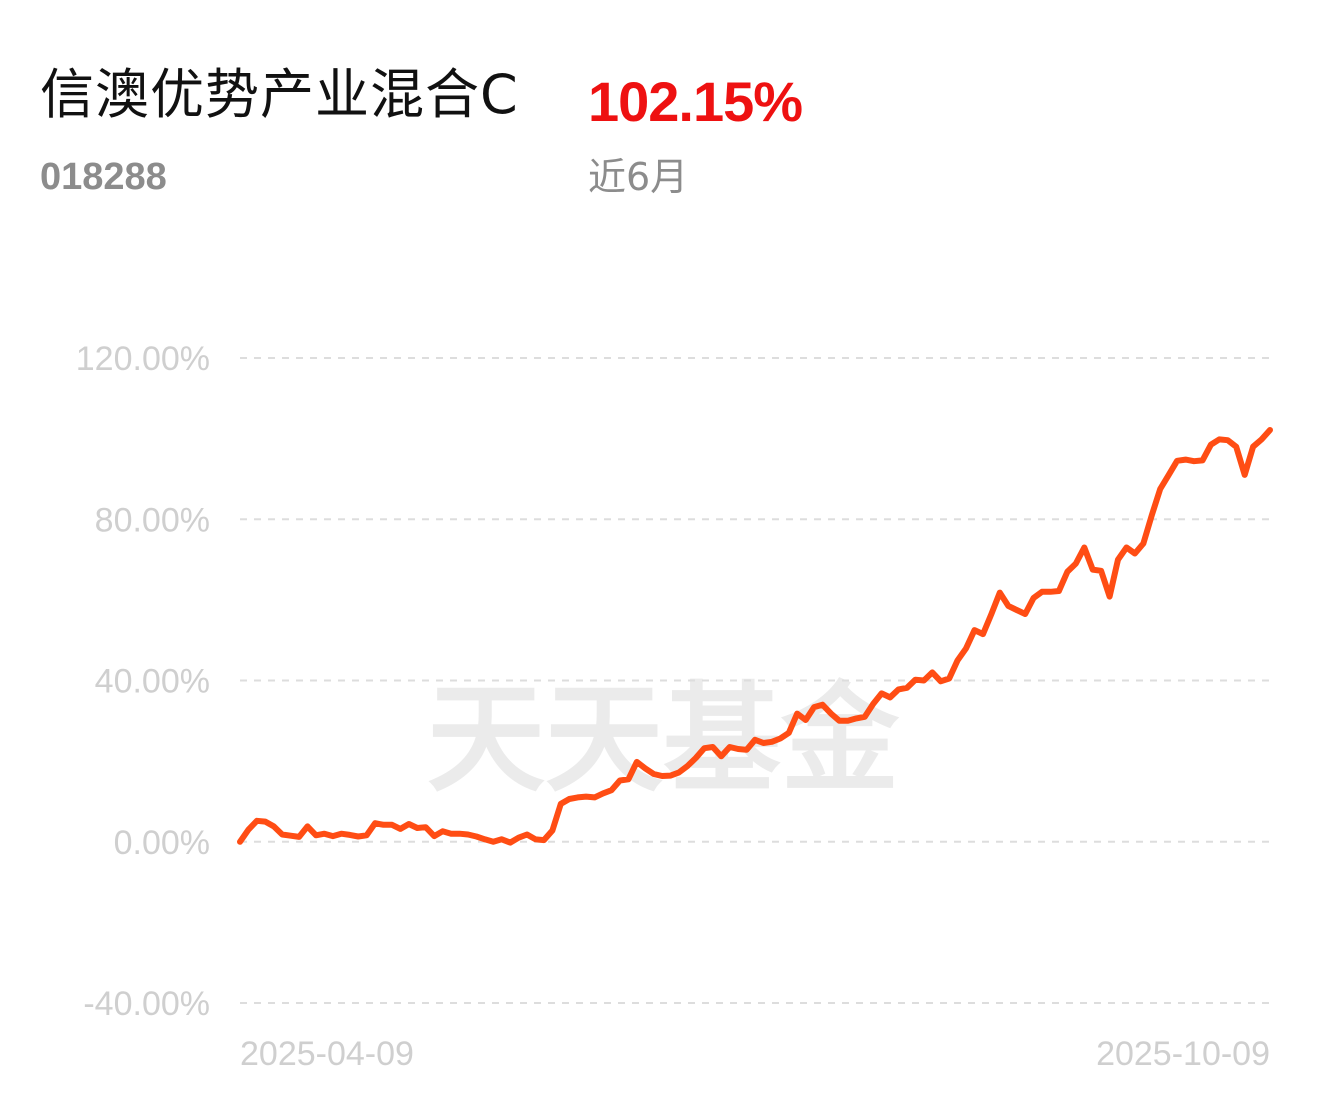 The width and height of the screenshot is (1327, 1096). Describe the element at coordinates (638, 177) in the screenshot. I see `return-period: 近6月` at that location.